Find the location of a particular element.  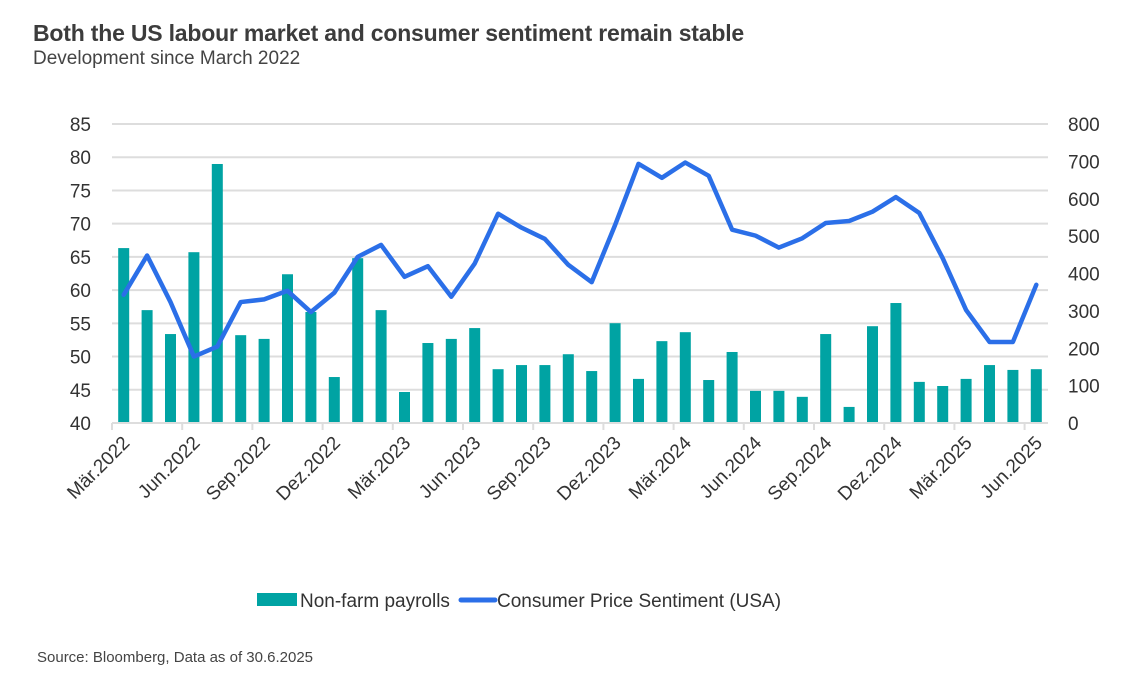

legend-label-bars: Non-farm payrolls is located at coordinates (375, 601).